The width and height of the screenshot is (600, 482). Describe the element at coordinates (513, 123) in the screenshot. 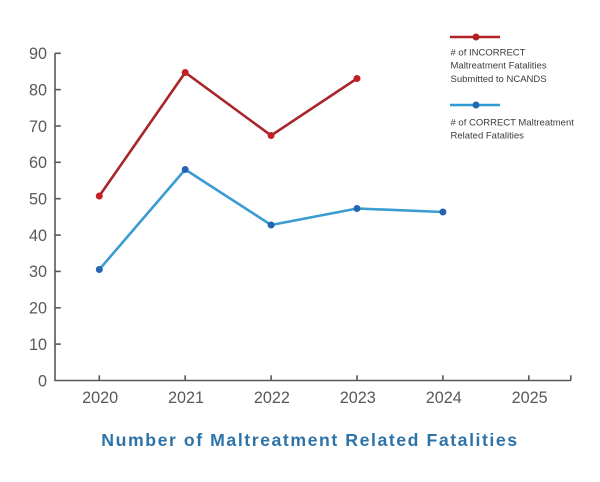

I see `svg-text: # of CORRECT Maltreatment` at that location.